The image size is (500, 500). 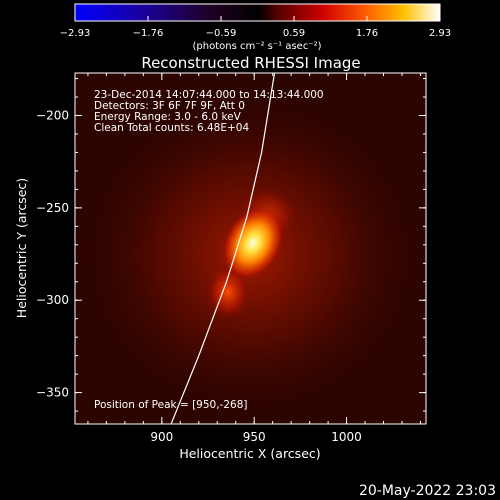 What do you see at coordinates (221, 33) in the screenshot?
I see `colorbar-tick-label: −0.59` at bounding box center [221, 33].